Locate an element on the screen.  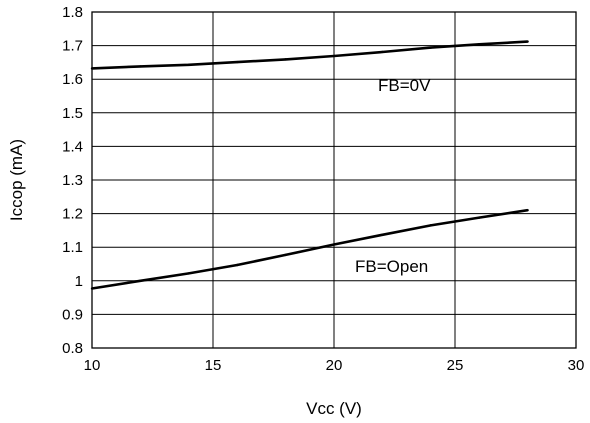
y-axis-ticks: 0.8 0.9 1 1.1 1.2 1.3 1.4 1.5 1.6 1.7 1.8 is located at coordinates (72, 180).